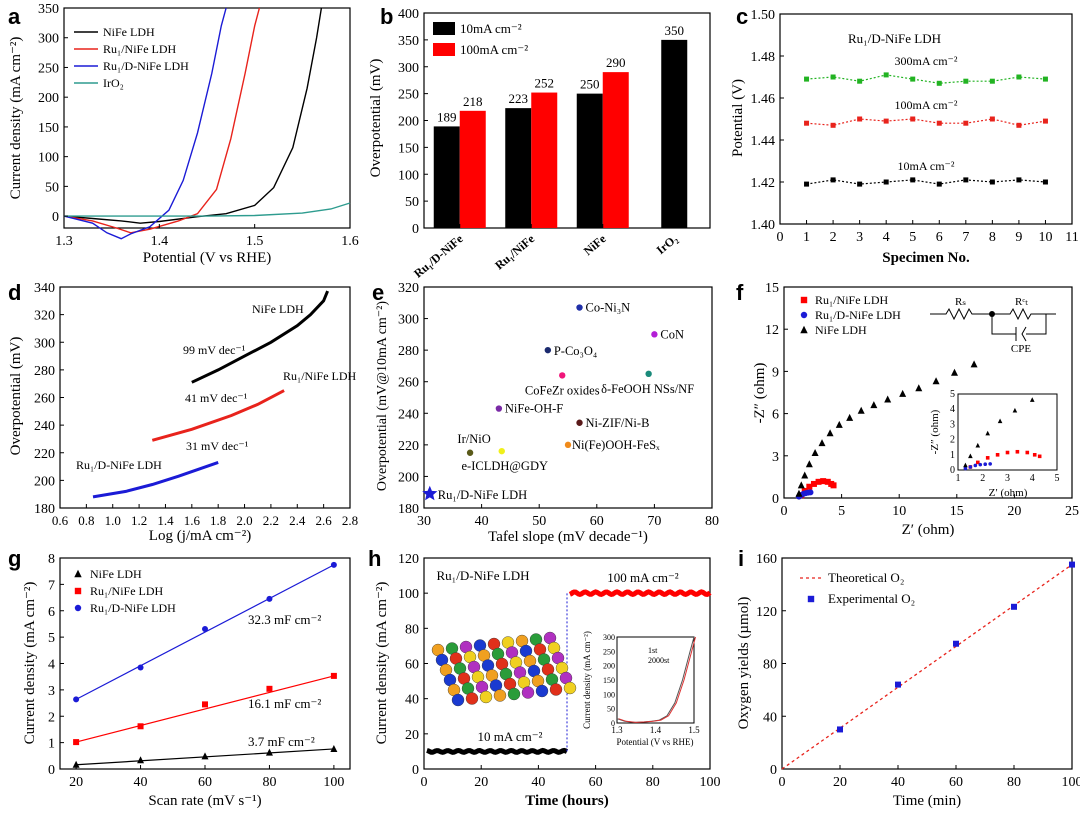  I want to click on panel-letter-a: a, so click(14, 16).